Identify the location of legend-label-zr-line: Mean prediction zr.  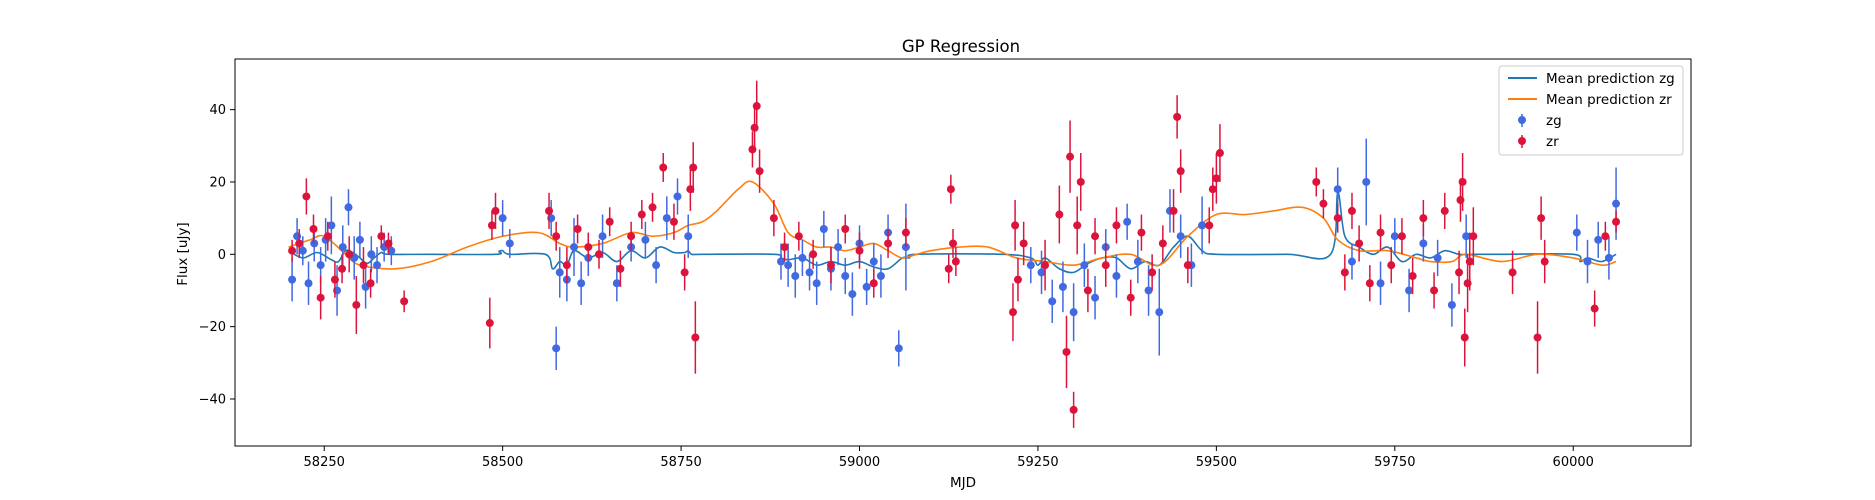
(1609, 100).